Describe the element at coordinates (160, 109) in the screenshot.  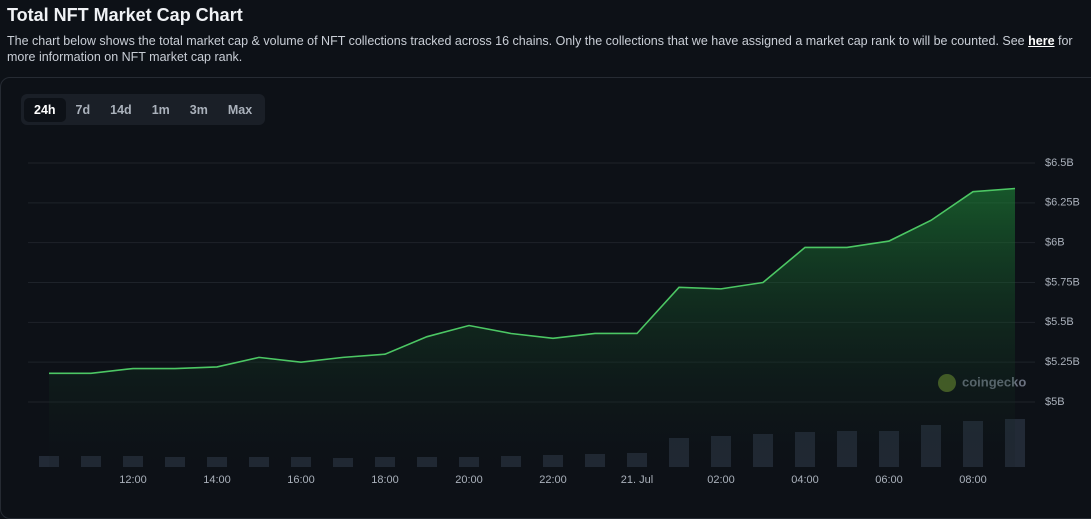
I see `range-tab: 1m` at that location.